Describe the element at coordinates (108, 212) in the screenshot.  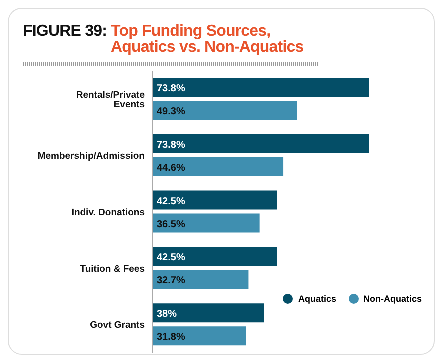
I see `y-tick-label: Indiv. Donations` at that location.